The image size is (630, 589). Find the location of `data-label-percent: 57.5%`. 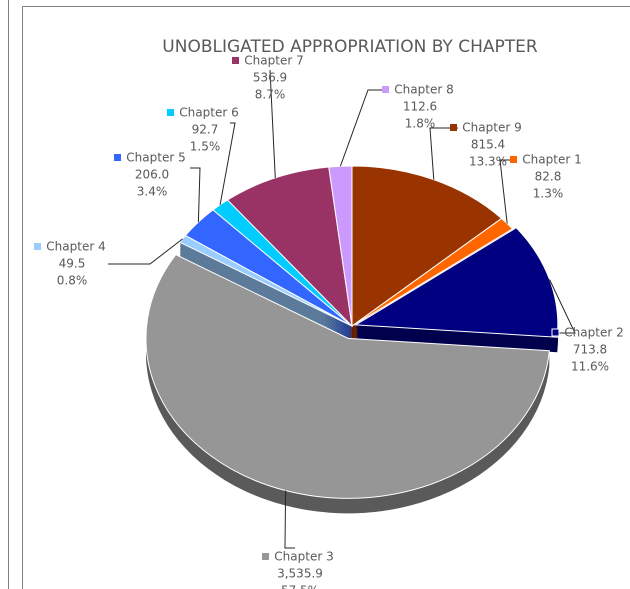

data-label-percent: 57.5% is located at coordinates (300, 586).